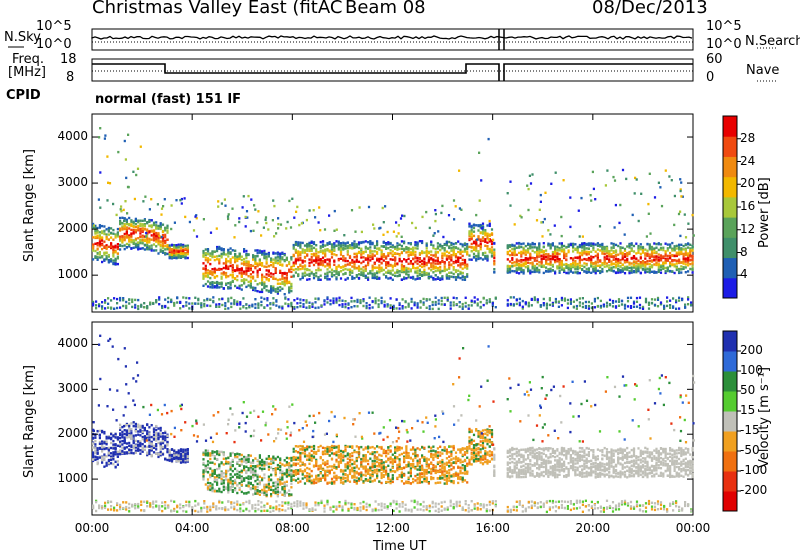  I want to click on freq-tick-high: 18, so click(68, 59).